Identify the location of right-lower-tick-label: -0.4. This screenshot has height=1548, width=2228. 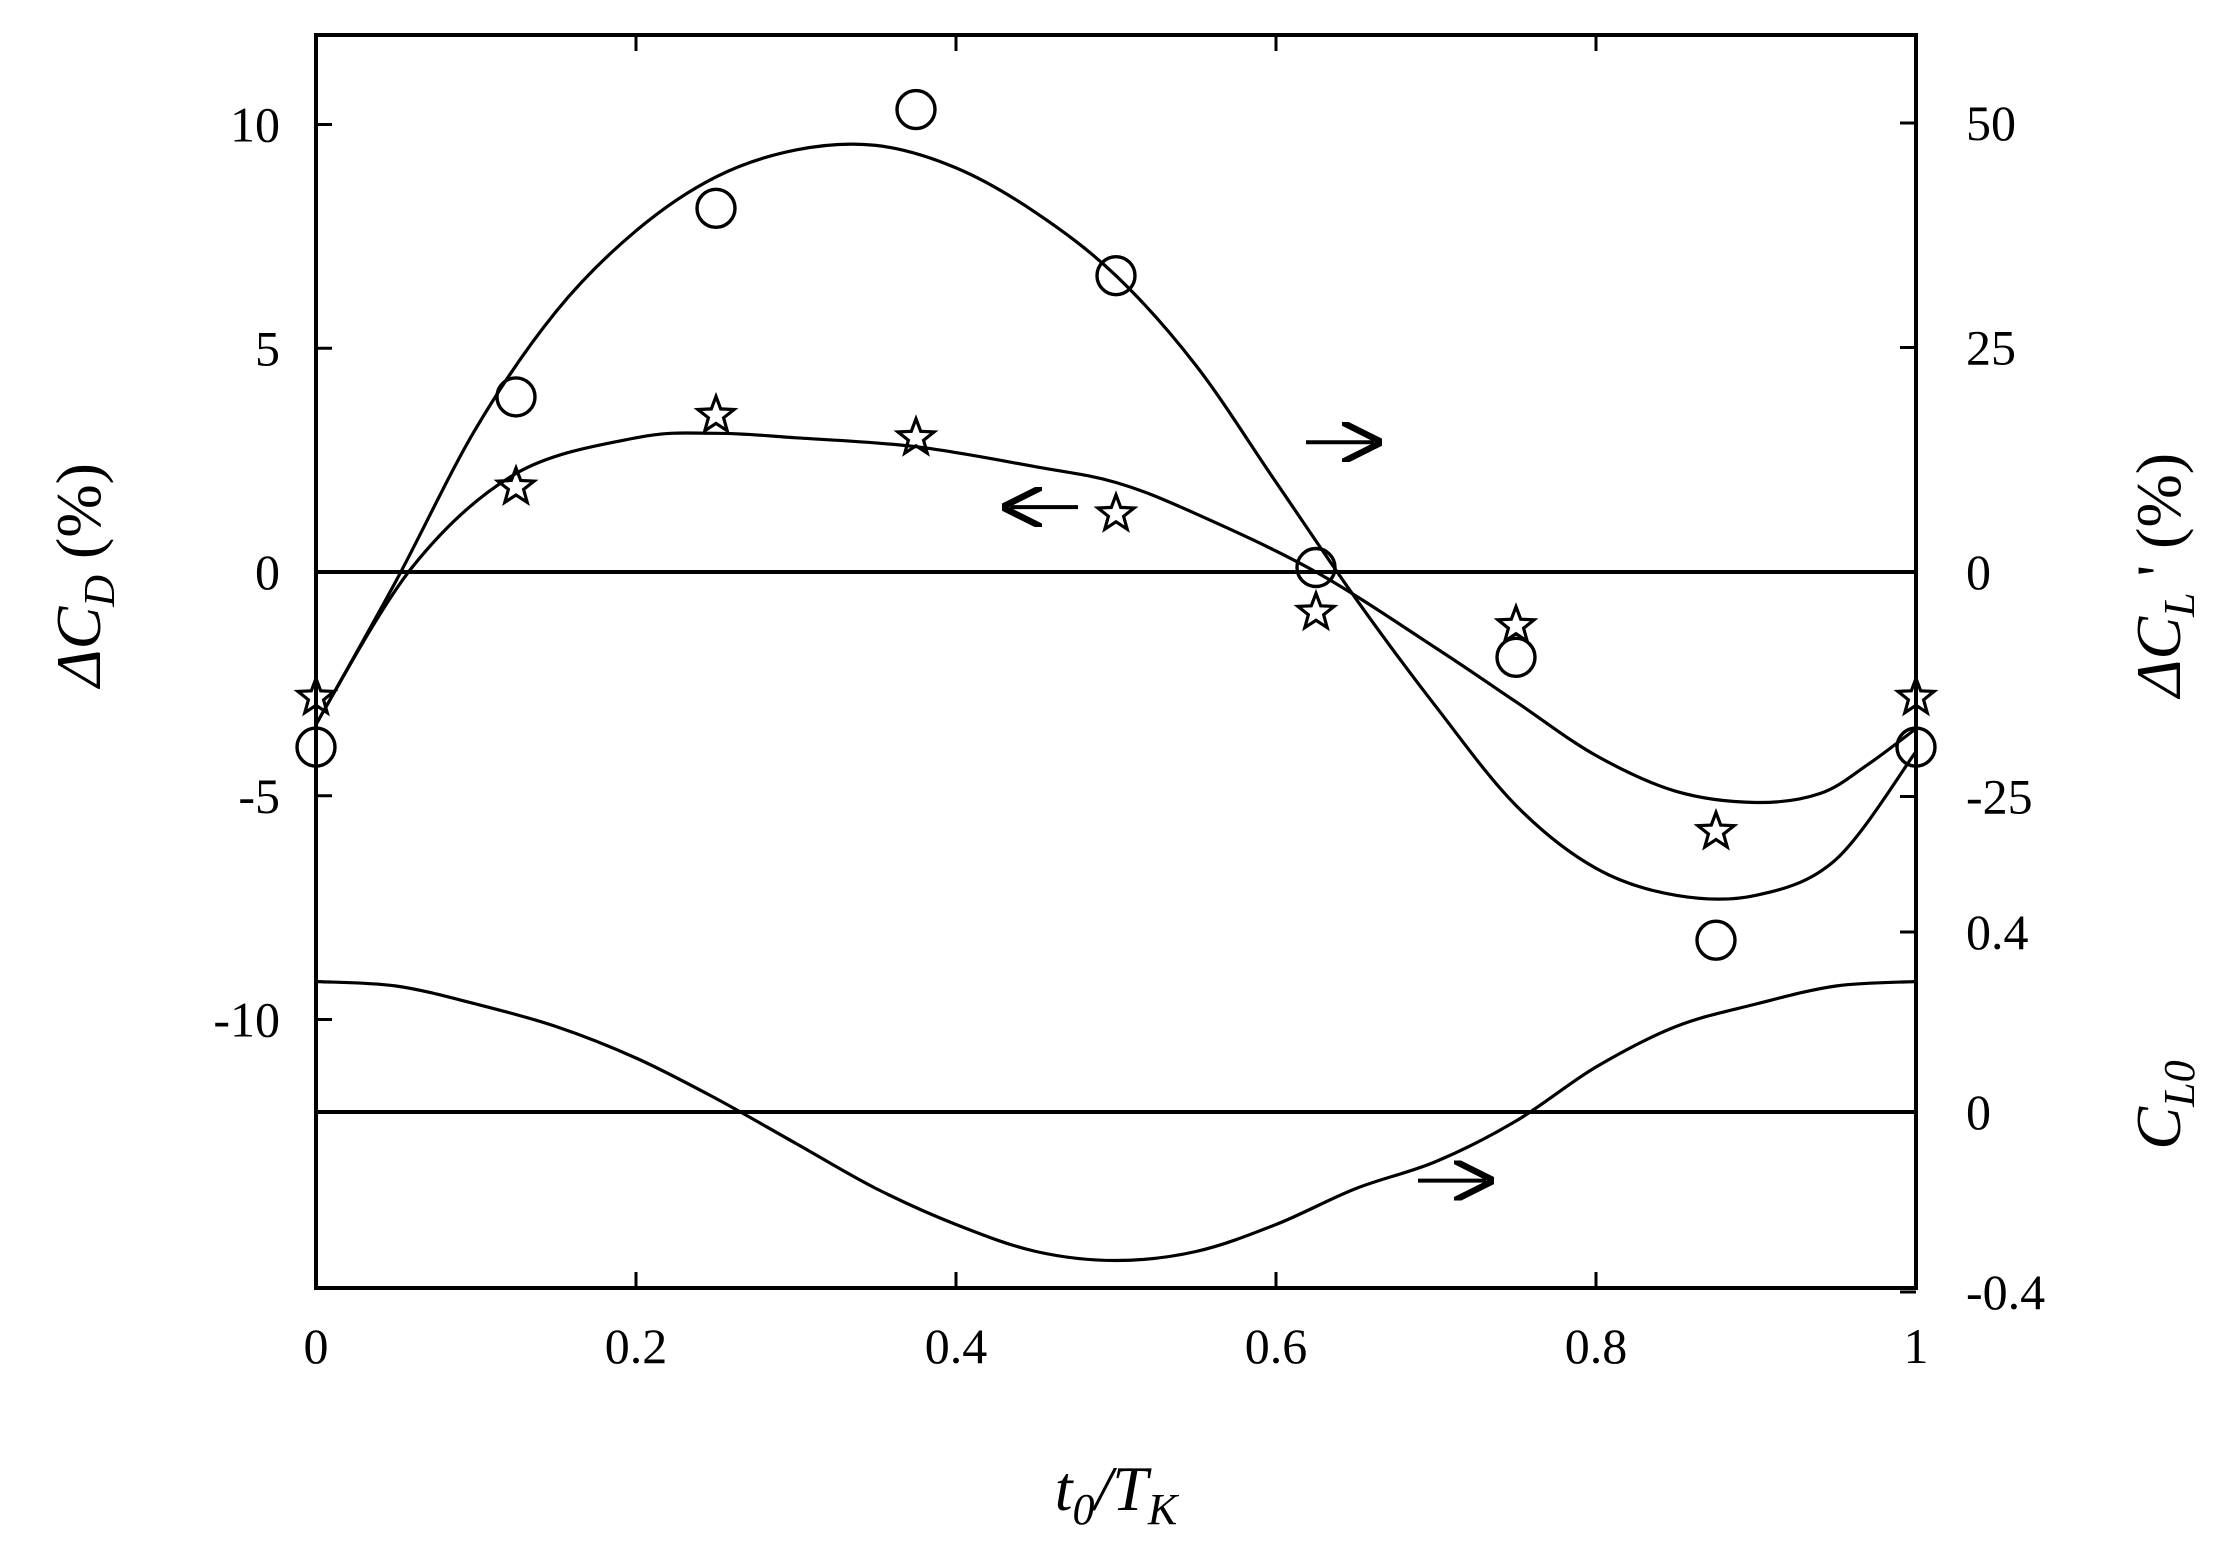
(2005, 1292).